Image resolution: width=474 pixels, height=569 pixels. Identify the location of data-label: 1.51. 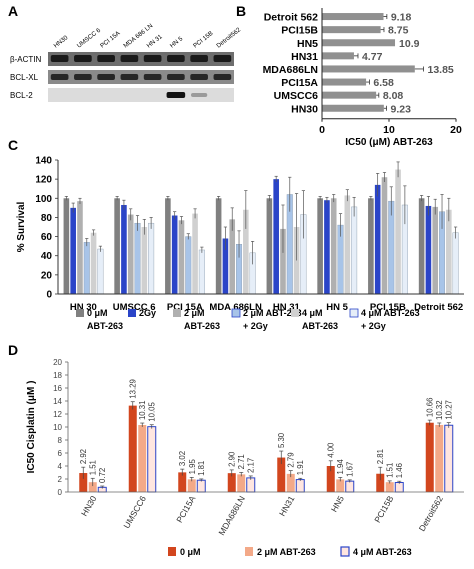
(93, 467).